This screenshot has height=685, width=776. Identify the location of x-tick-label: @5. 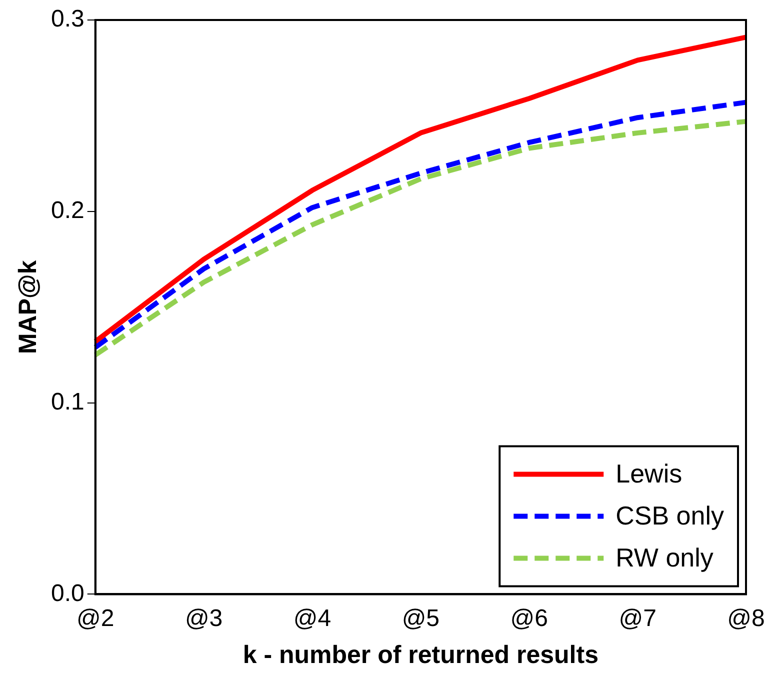
(421, 618).